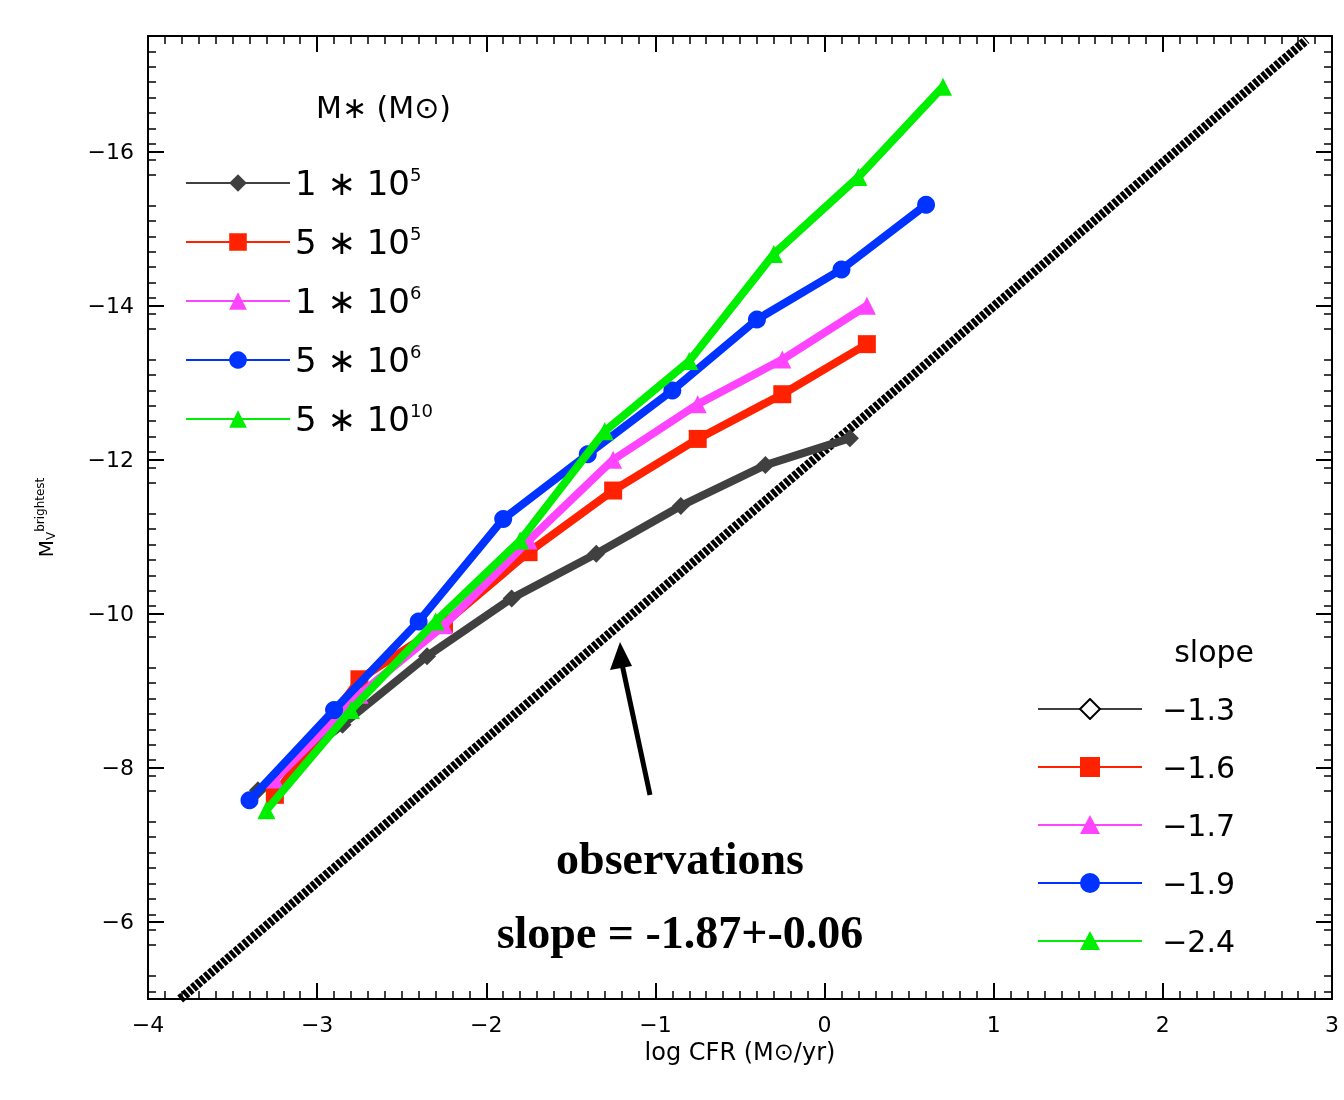 The height and width of the screenshot is (1100, 1344). Describe the element at coordinates (1332, 1024) in the screenshot. I see `x-tick-label: 3` at that location.